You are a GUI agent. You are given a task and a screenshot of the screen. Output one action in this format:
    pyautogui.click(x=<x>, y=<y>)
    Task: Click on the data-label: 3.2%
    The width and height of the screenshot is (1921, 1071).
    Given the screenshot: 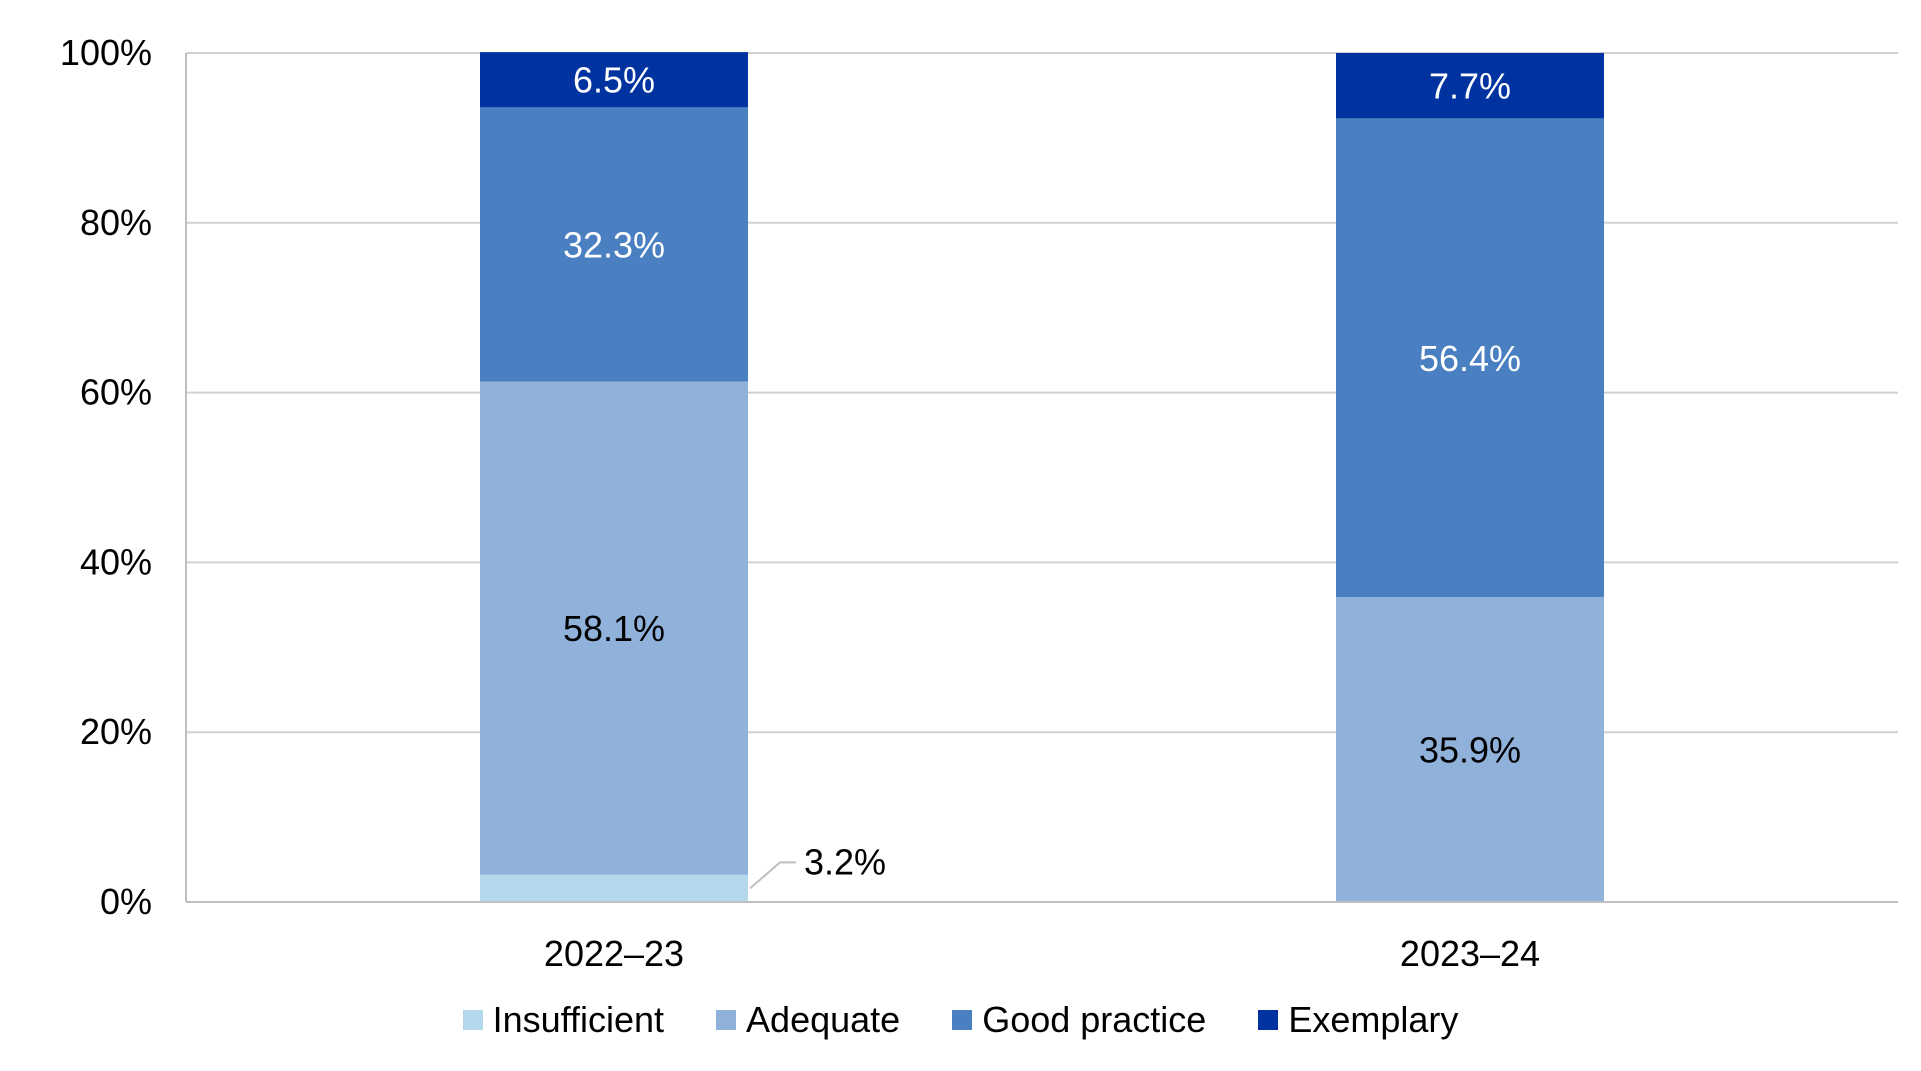 What is the action you would take?
    pyautogui.click(x=845, y=861)
    